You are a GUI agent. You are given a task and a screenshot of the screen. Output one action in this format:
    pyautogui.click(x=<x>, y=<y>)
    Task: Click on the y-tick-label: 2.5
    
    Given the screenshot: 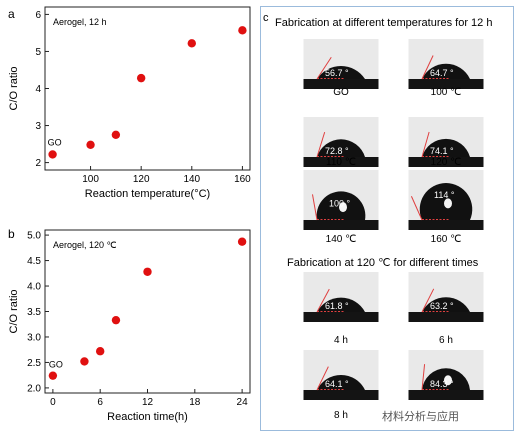 What is the action you would take?
    pyautogui.click(x=34, y=363)
    